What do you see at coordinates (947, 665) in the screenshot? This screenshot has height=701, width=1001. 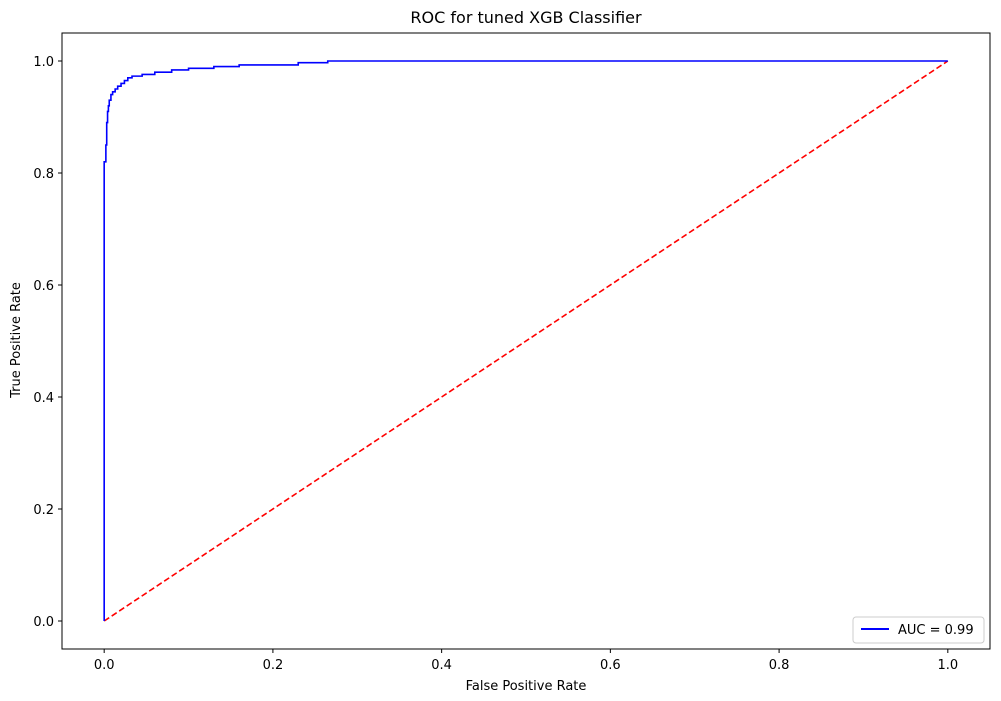 I see `x-tick-label: 1.0` at bounding box center [947, 665].